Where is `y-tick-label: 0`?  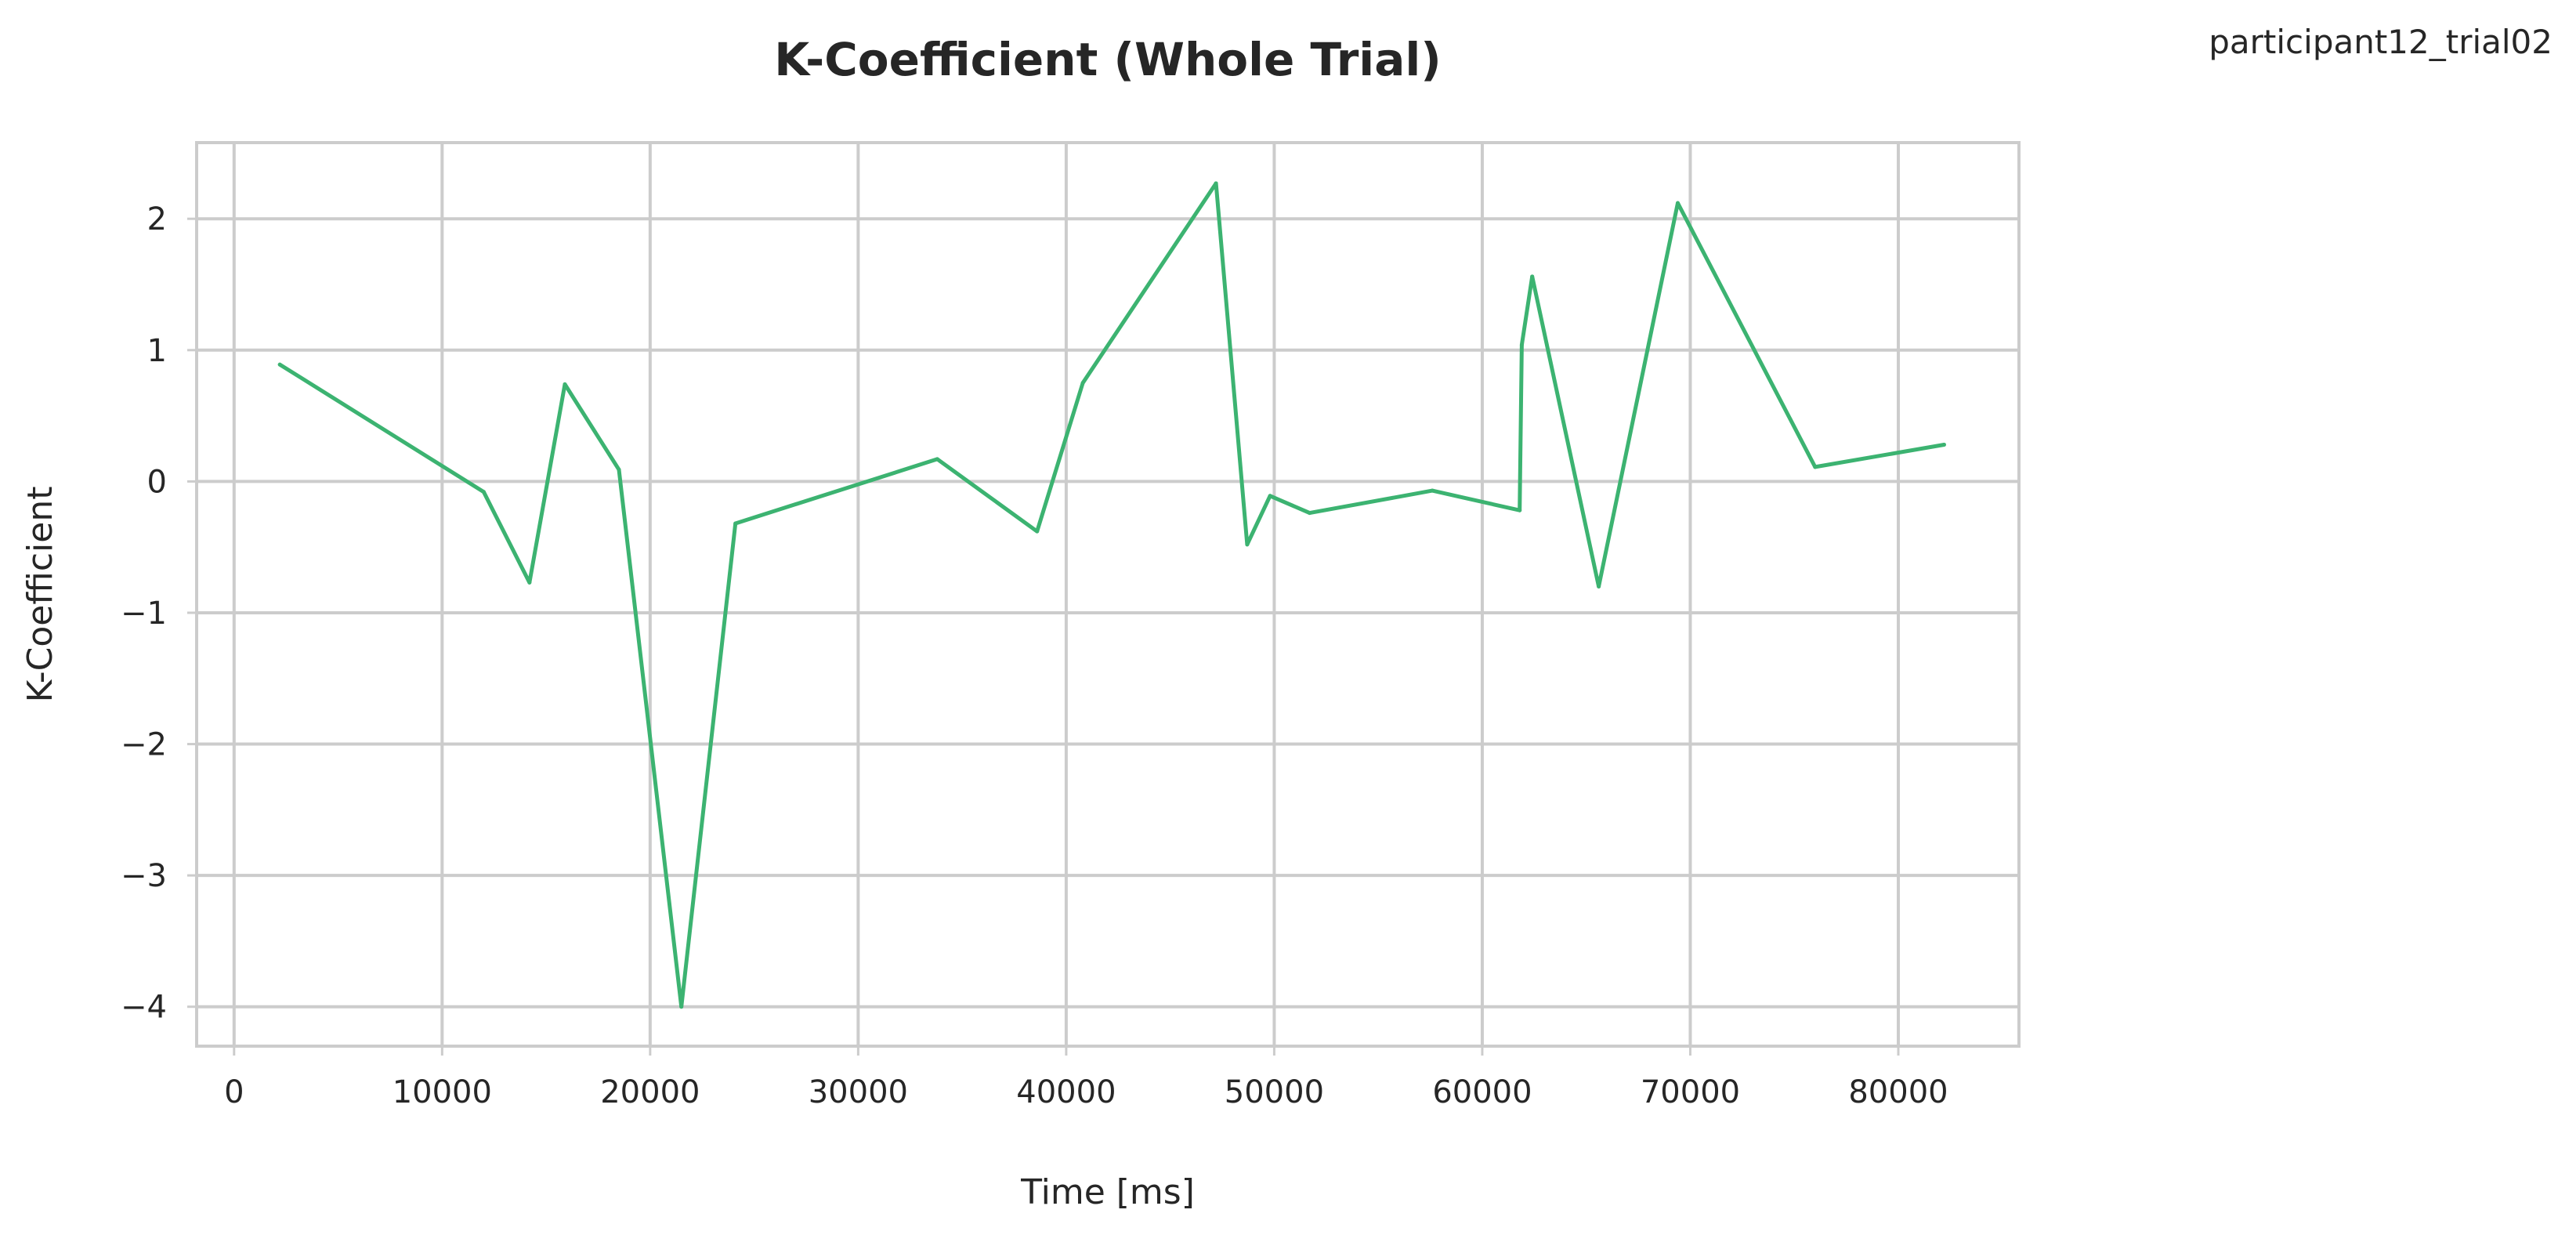
y-tick-label: 0 is located at coordinates (157, 482).